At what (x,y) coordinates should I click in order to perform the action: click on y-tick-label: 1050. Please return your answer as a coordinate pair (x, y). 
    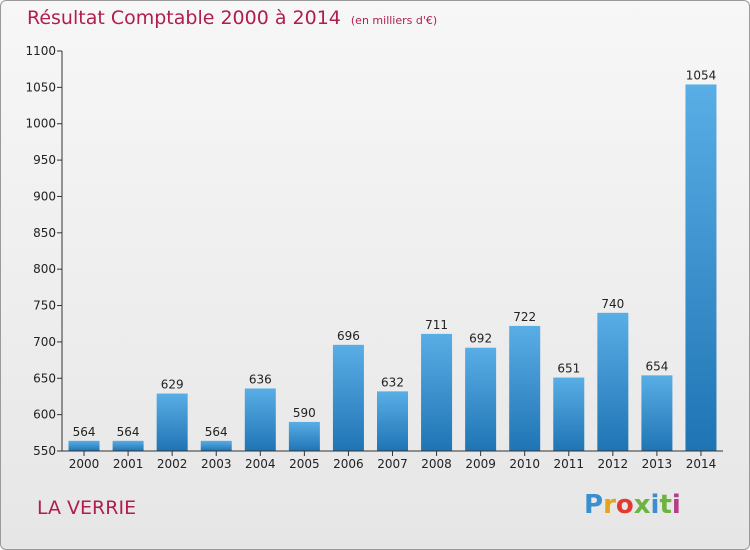
    Looking at the image, I should click on (40, 87).